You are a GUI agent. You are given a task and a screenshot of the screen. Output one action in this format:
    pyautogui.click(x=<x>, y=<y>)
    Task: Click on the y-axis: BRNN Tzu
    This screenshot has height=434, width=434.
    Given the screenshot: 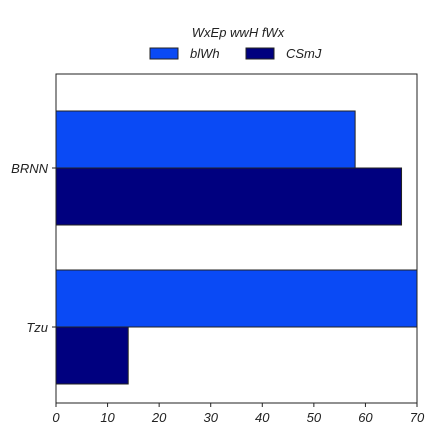 What is the action you would take?
    pyautogui.click(x=33, y=248)
    